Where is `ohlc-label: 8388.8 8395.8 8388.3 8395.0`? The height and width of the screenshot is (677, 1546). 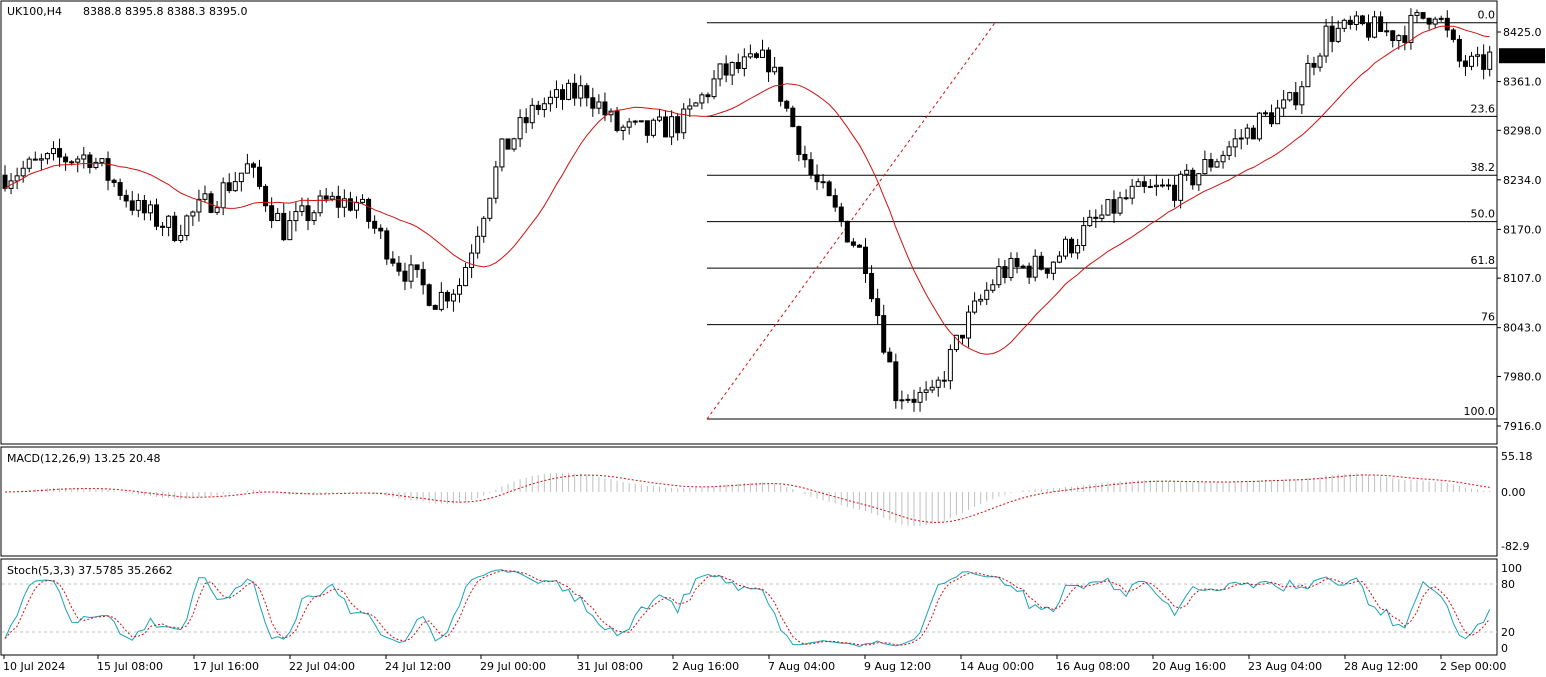
ohlc-label: 8388.8 8395.8 8388.3 8395.0 is located at coordinates (165, 11).